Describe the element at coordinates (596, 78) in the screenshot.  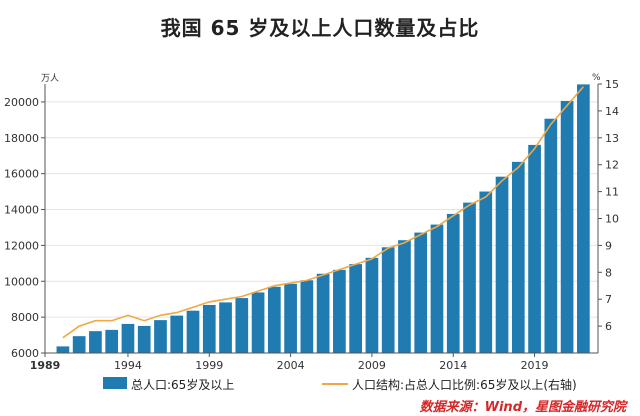
I see `y-right-unit: %` at that location.